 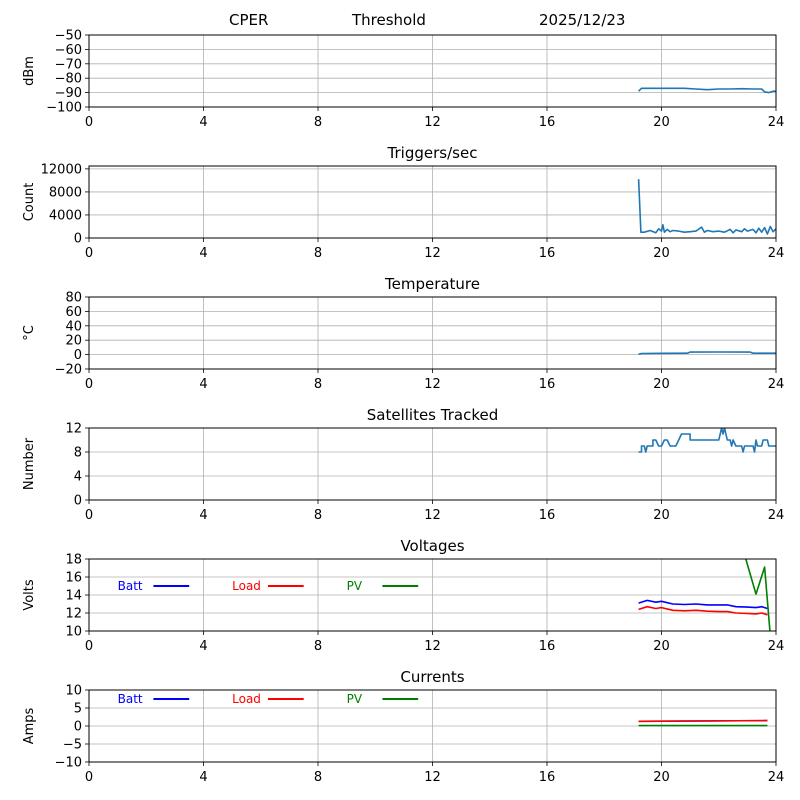 I want to click on chart-title: Triggers/sec, so click(x=432, y=153).